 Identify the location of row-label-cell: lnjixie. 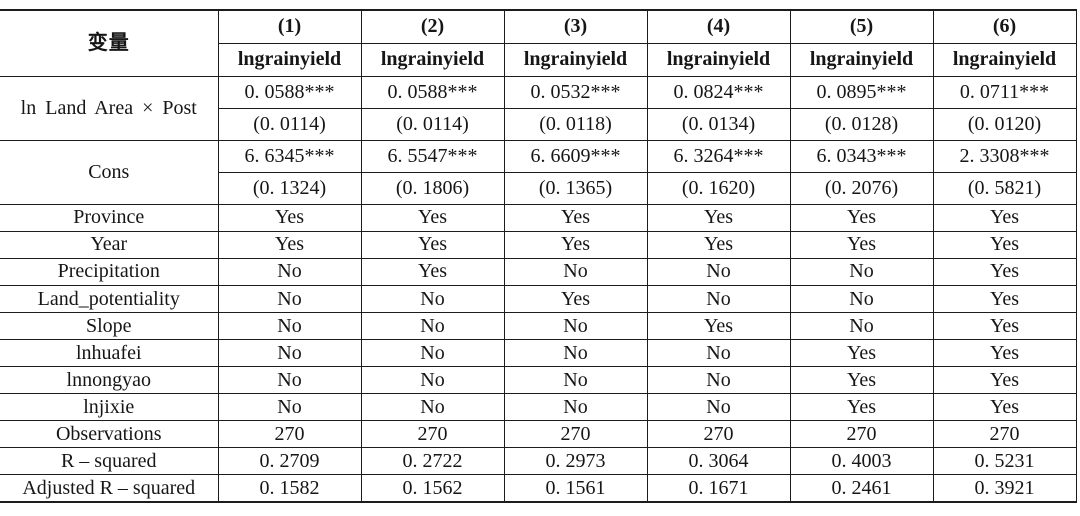
(109, 407).